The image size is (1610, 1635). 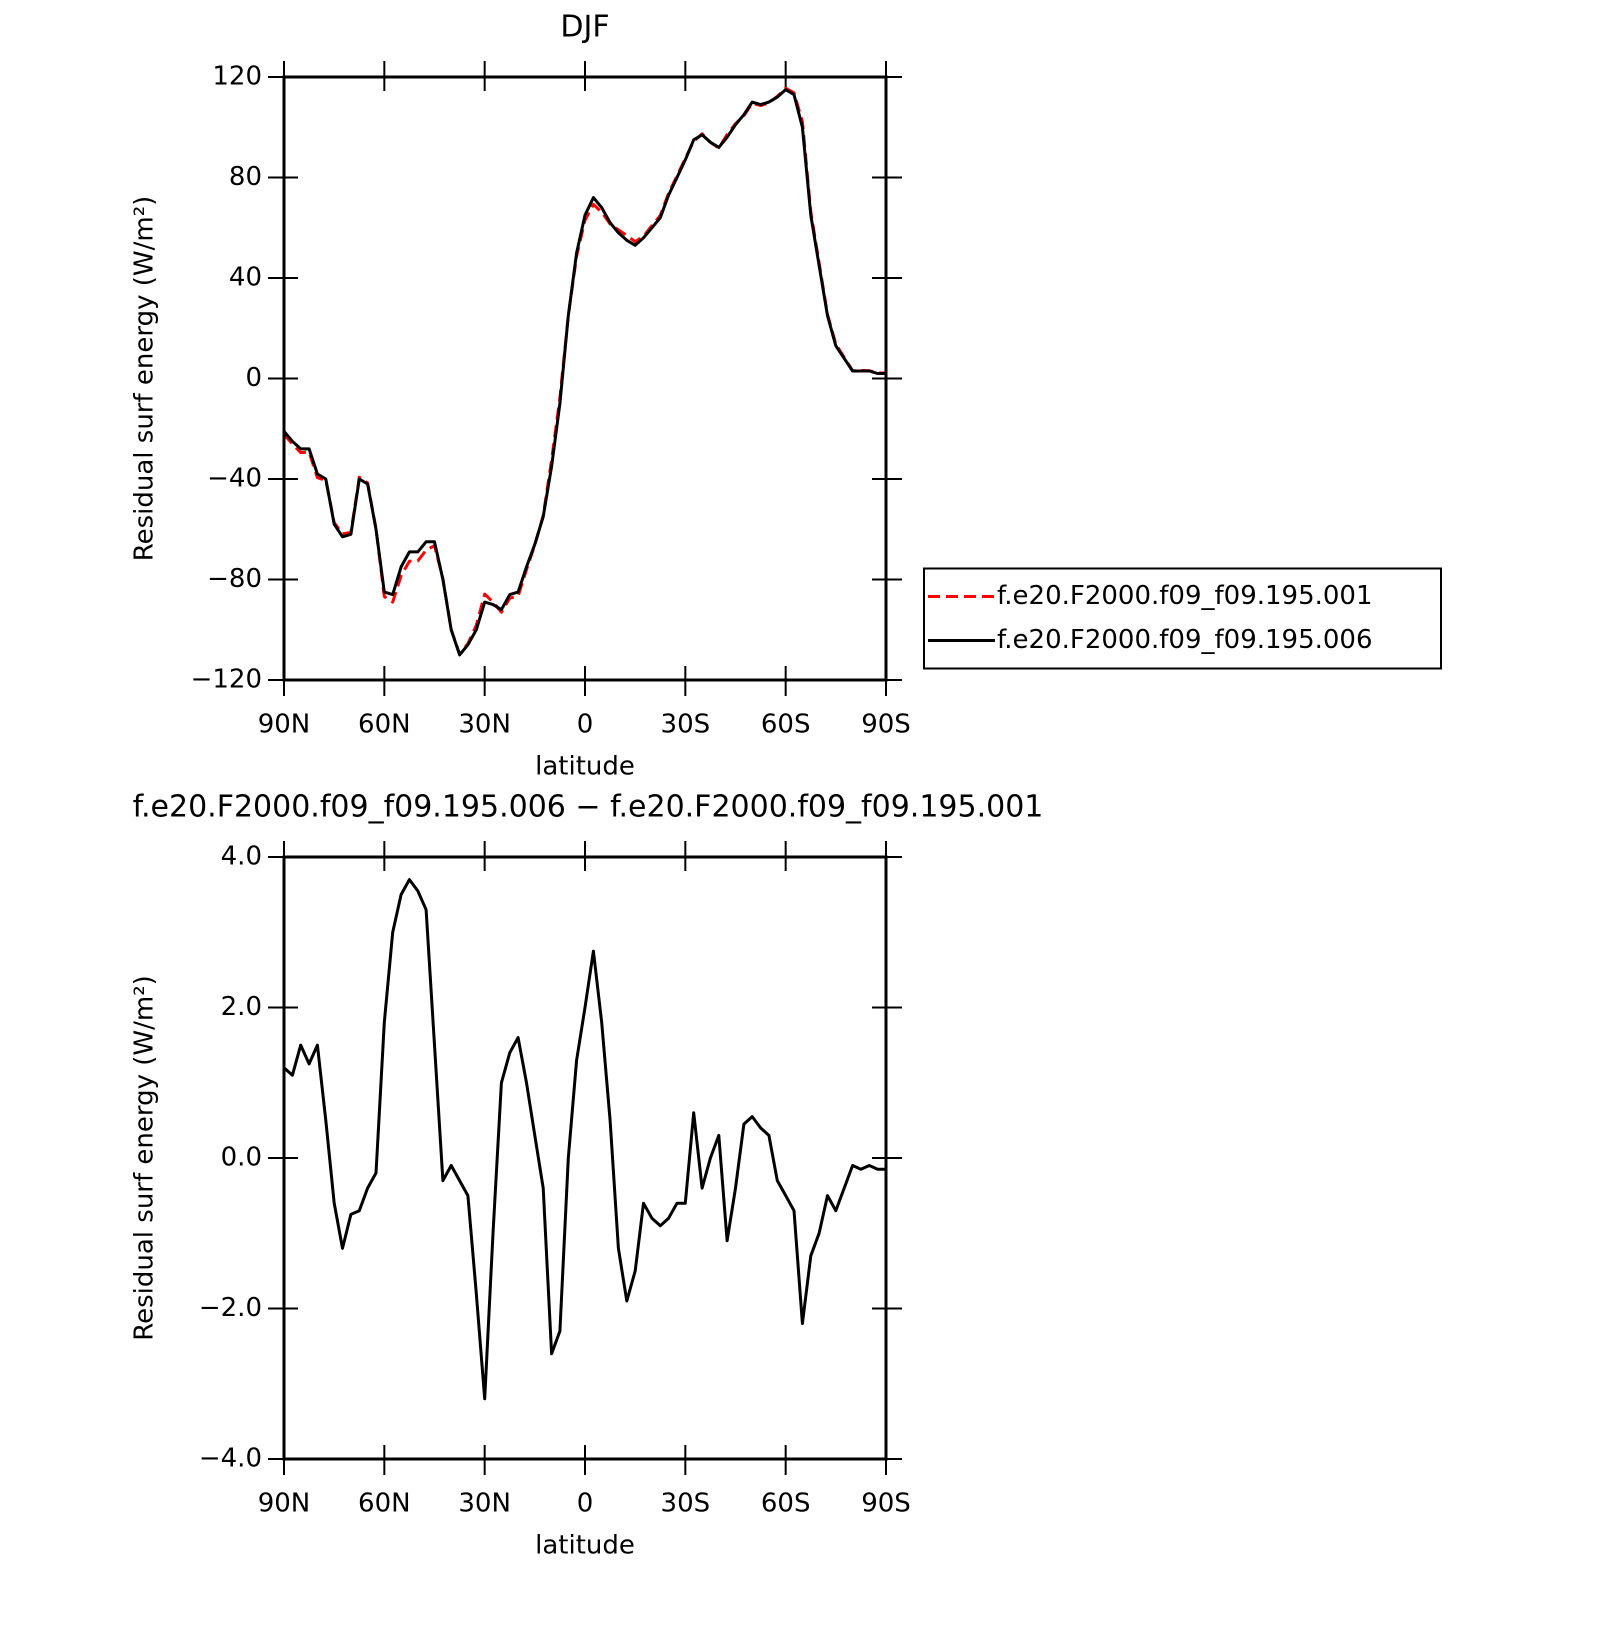 What do you see at coordinates (241, 857) in the screenshot?
I see `y-tick-label: 4.0` at bounding box center [241, 857].